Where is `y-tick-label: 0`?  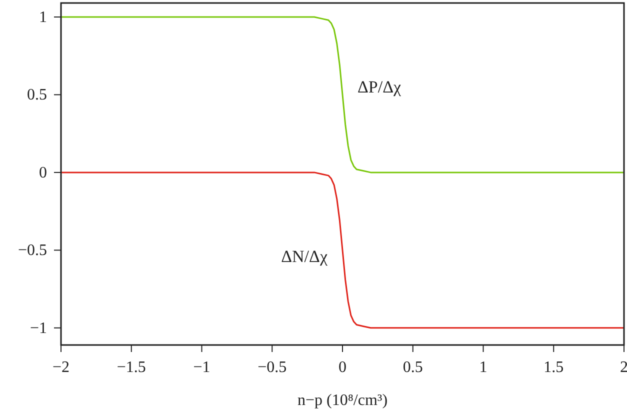
y-tick-label: 0 is located at coordinates (43, 173).